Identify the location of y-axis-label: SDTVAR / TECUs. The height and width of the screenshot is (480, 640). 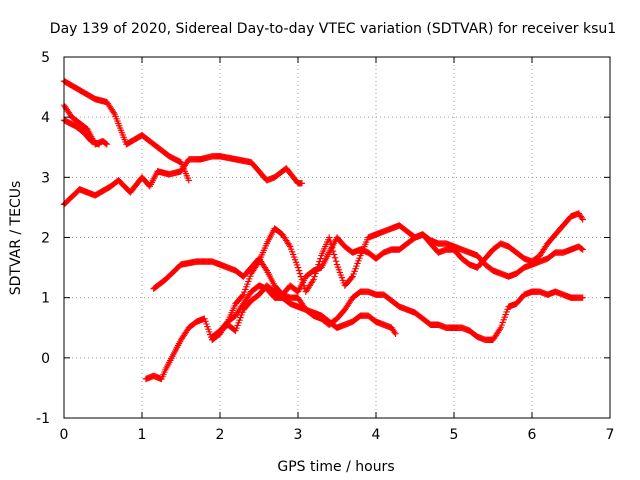
(16, 238).